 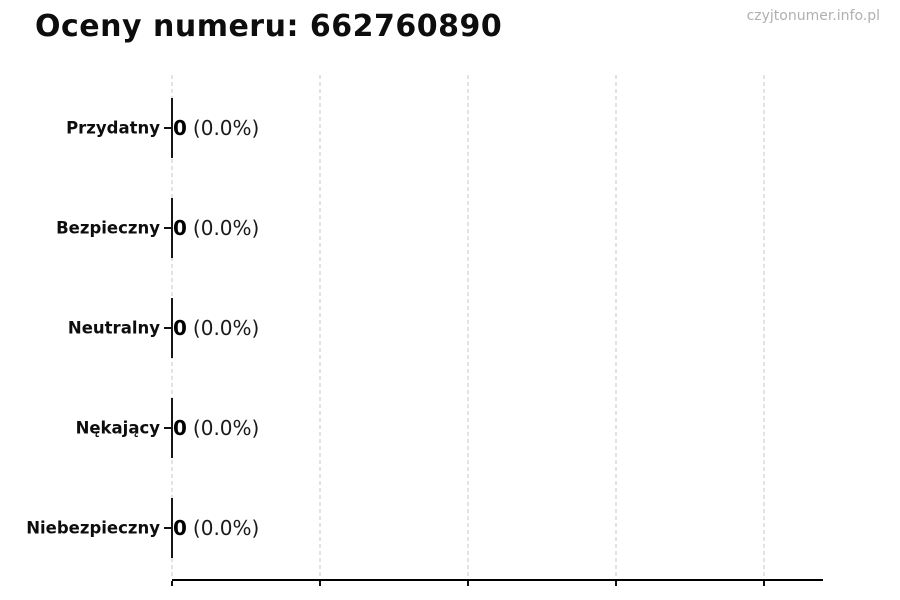 I want to click on watermark-text: czyjtonumer.info.pl, so click(x=813, y=16).